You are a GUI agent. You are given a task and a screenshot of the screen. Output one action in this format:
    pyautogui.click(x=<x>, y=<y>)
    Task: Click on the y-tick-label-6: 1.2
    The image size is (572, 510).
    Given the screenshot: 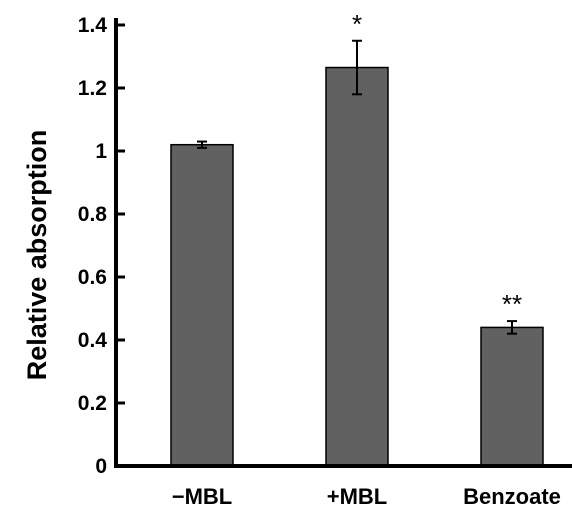 What is the action you would take?
    pyautogui.click(x=92, y=88)
    